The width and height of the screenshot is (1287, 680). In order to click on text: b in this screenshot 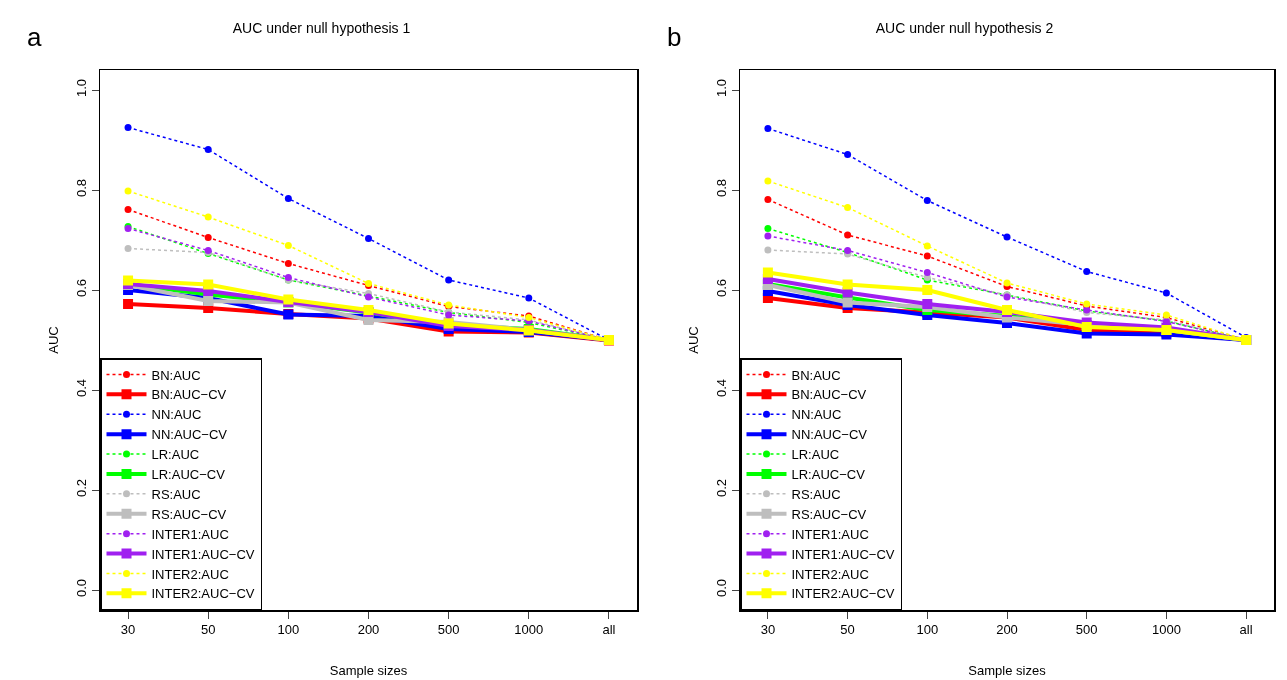, I will do `click(674, 37)`.